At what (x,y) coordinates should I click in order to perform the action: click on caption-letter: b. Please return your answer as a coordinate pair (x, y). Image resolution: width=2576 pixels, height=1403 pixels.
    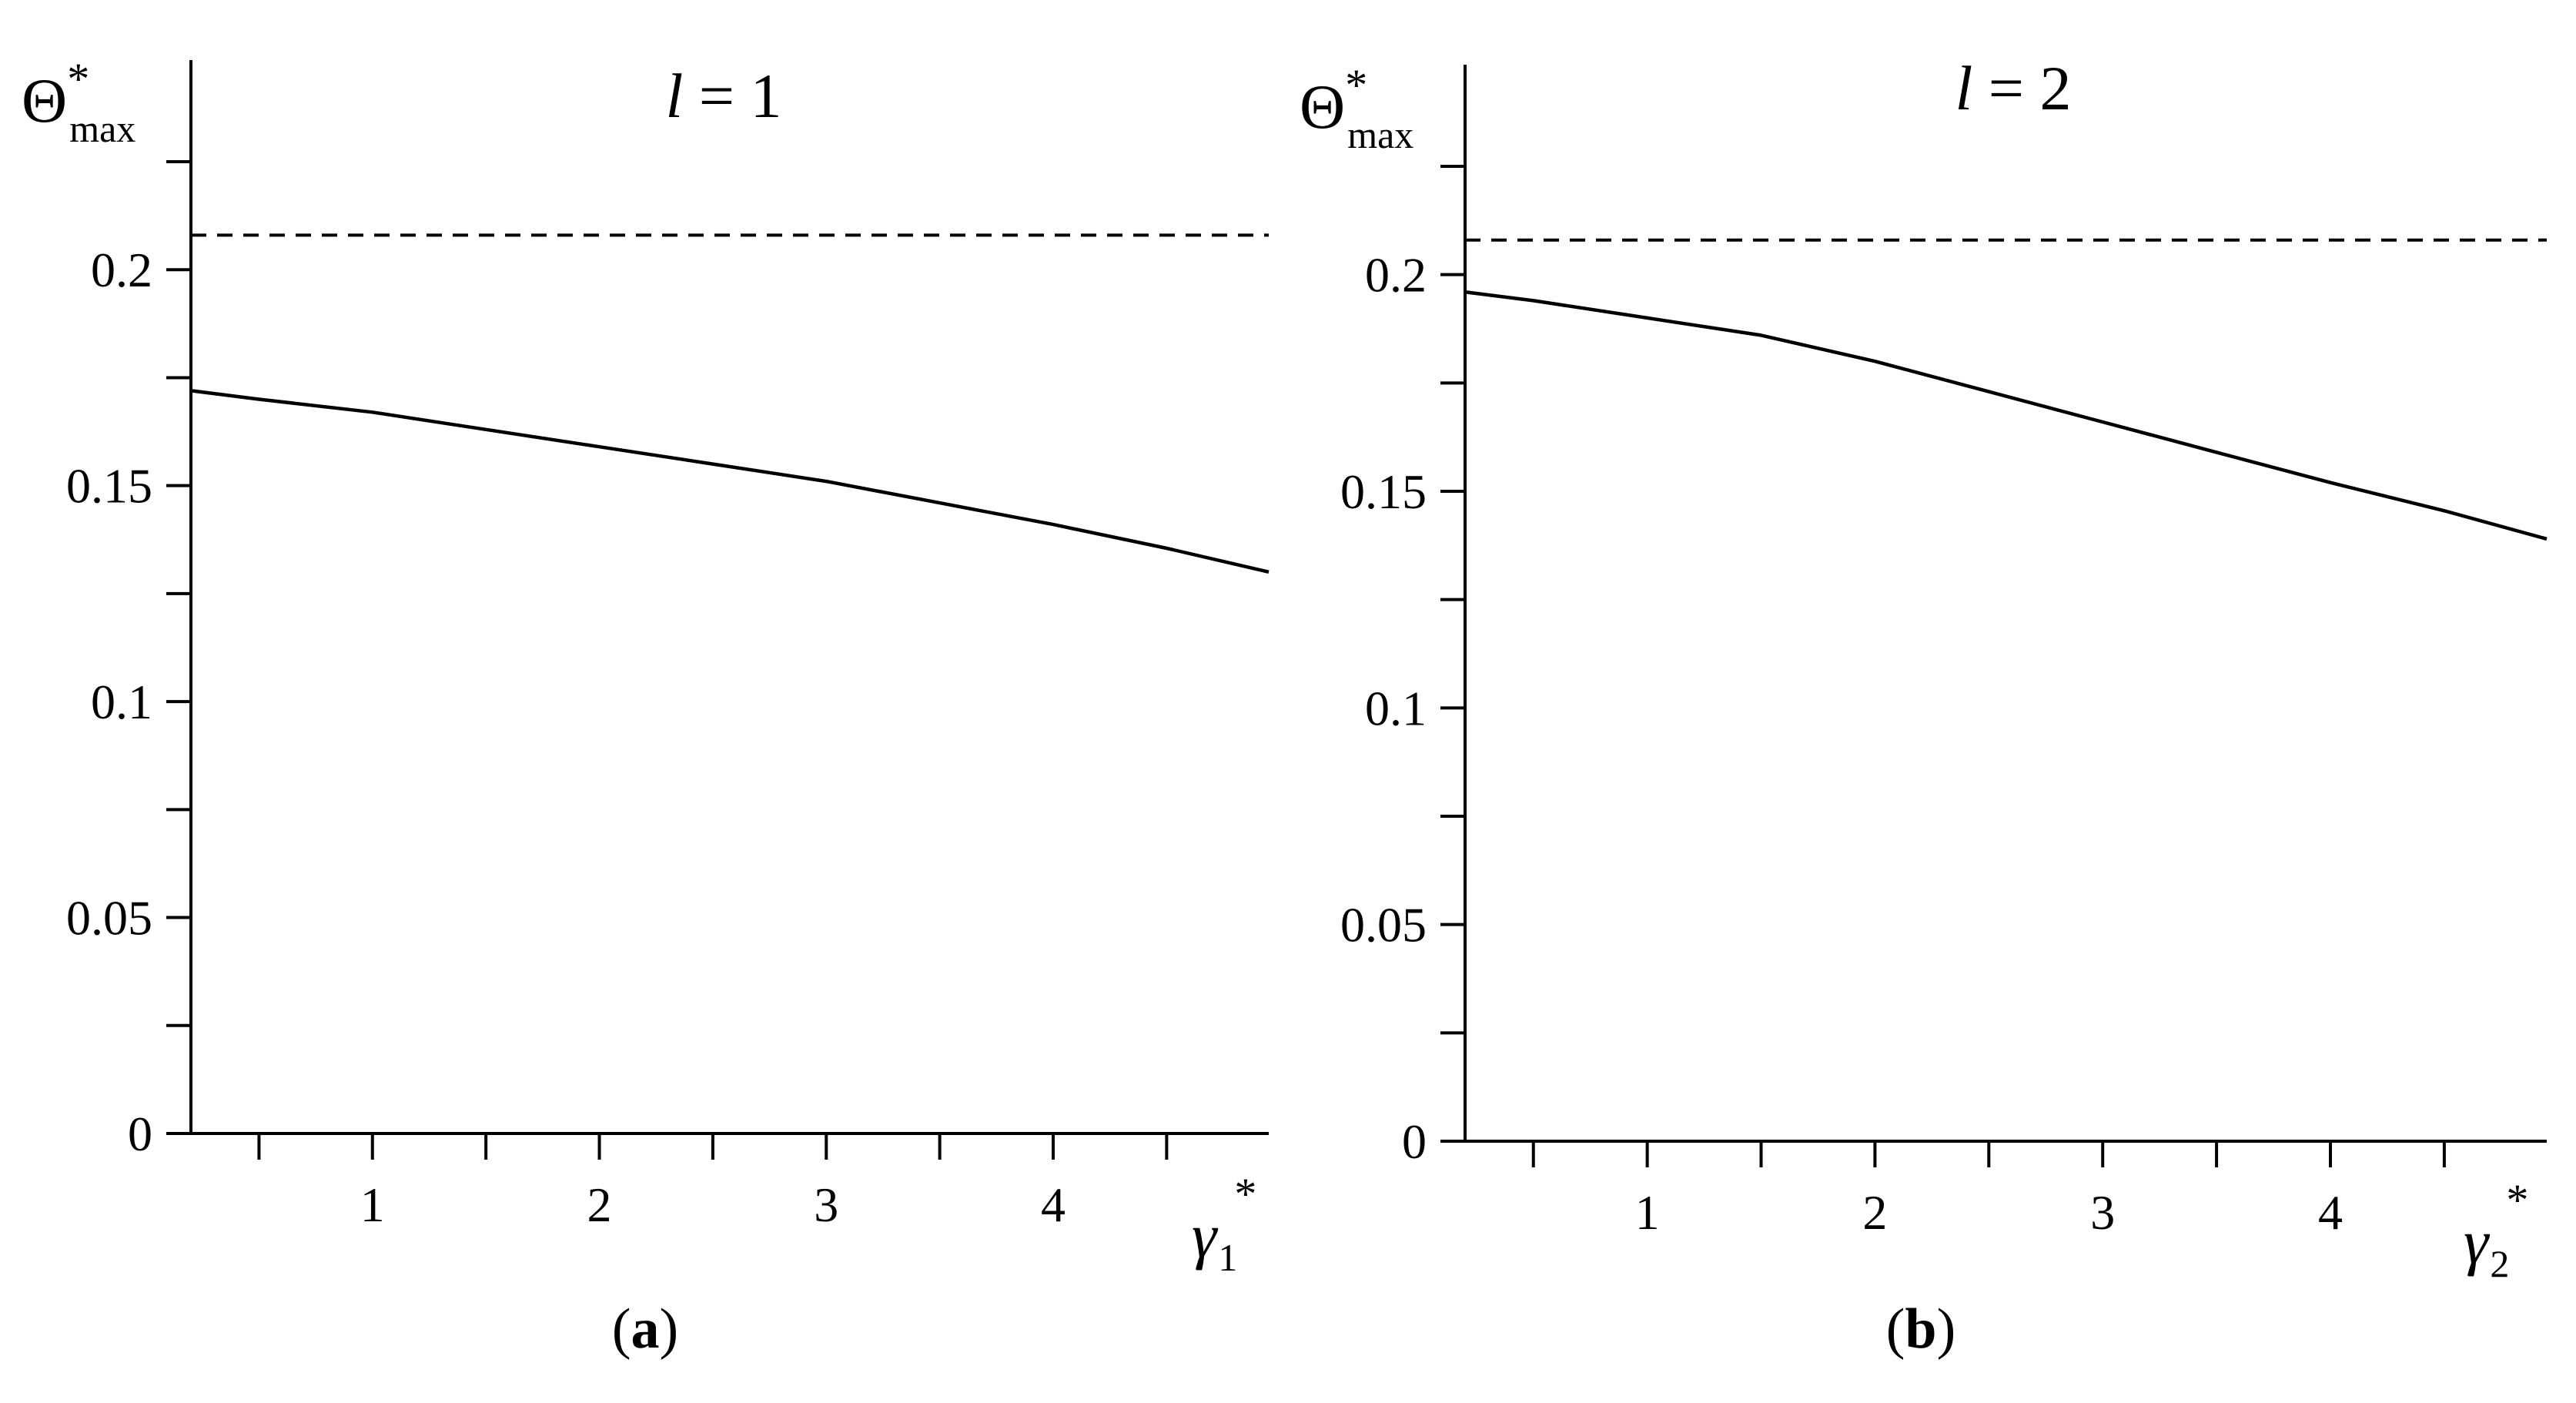
    Looking at the image, I should click on (1920, 1329).